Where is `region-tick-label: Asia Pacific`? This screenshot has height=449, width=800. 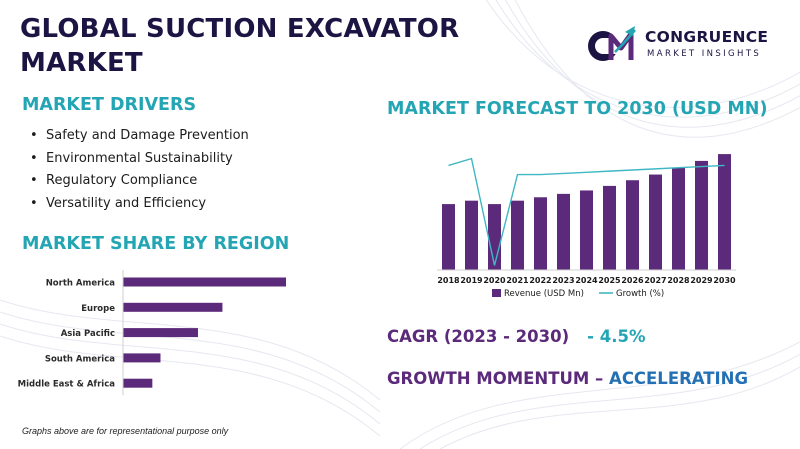 region-tick-label: Asia Pacific is located at coordinates (88, 334).